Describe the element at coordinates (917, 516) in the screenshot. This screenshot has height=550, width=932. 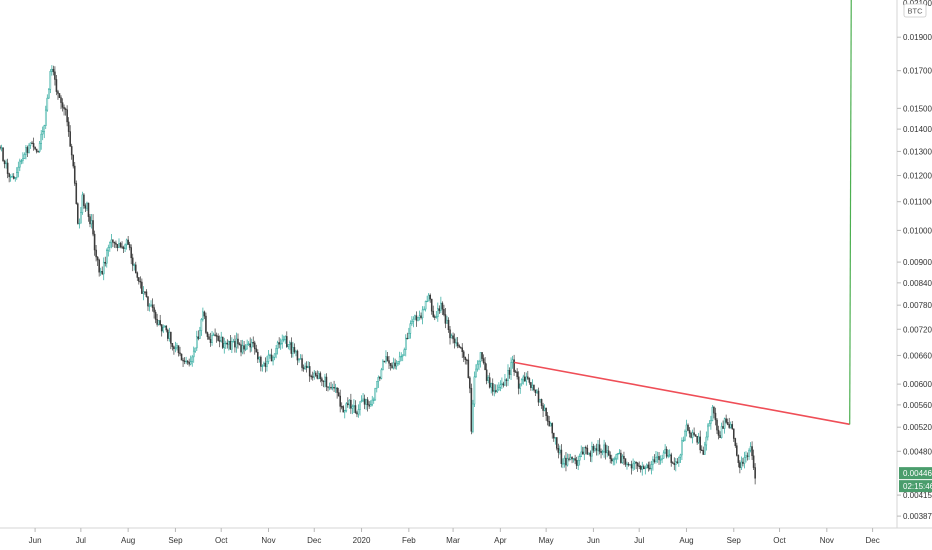
I see `price-tick-label: 0.003870` at that location.